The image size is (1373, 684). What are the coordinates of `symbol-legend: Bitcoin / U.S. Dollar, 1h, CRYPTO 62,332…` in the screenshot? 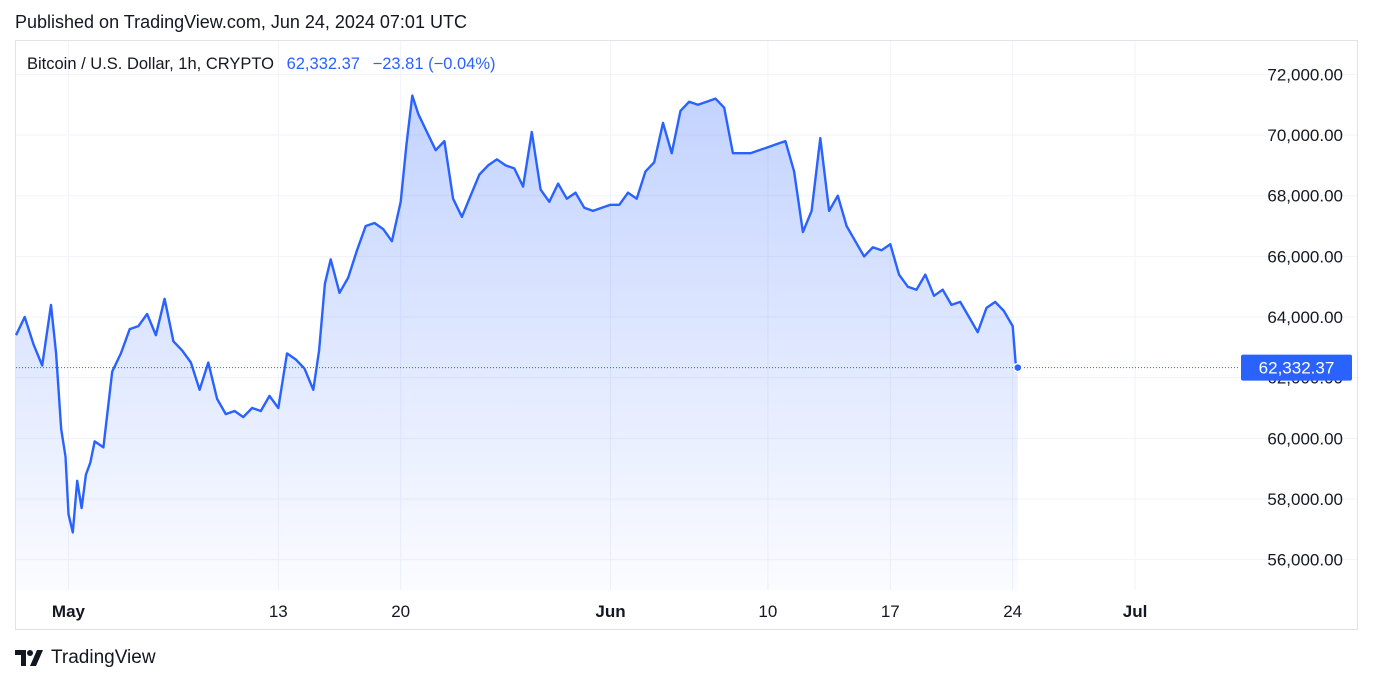 It's located at (261, 64).